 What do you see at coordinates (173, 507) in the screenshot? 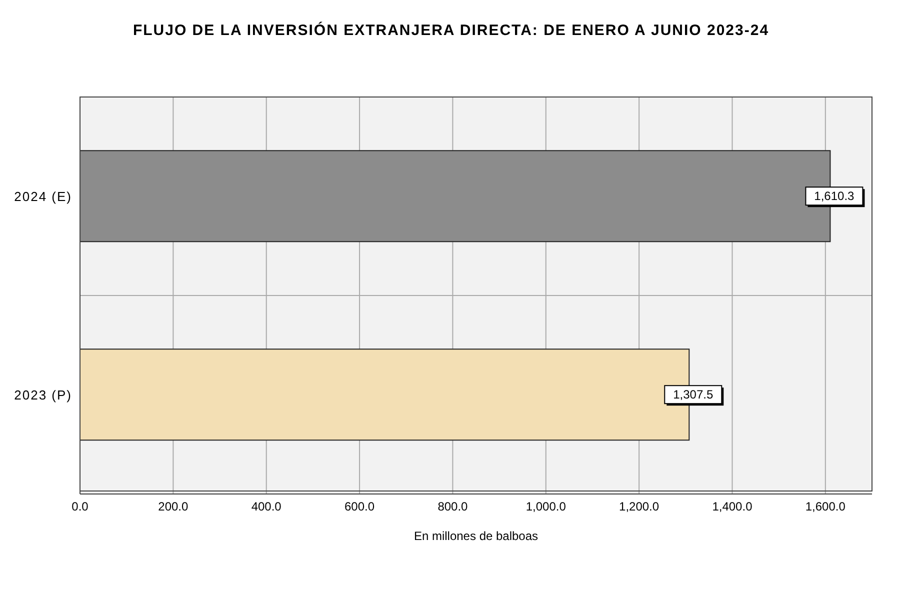
I see `x-tick-label: 200.0` at bounding box center [173, 507].